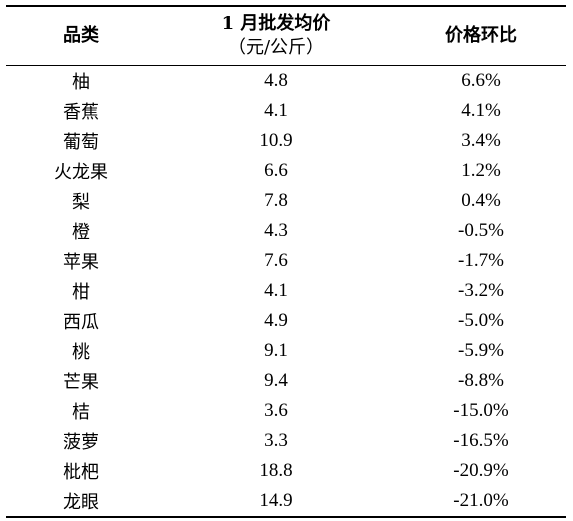  I want to click on cell-category: 桔, so click(81, 412).